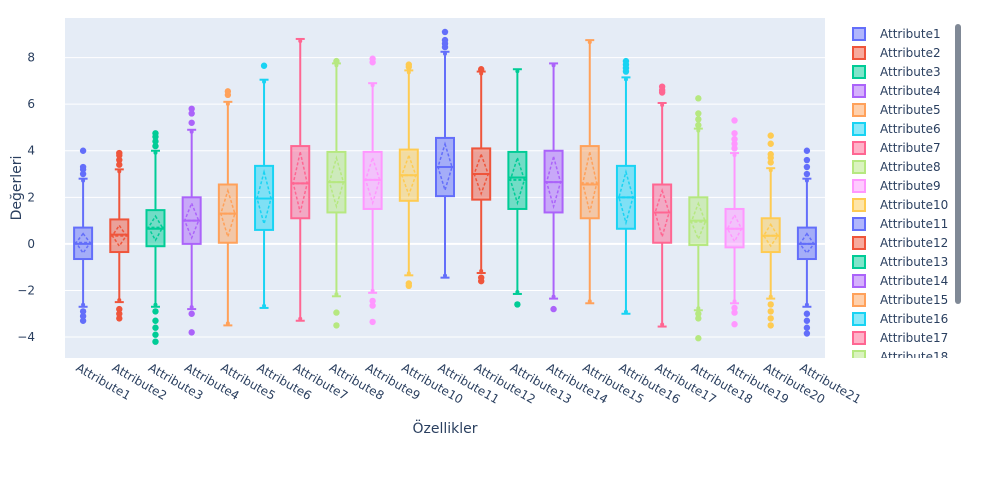  I want to click on legend-item-attribute9: Attribute9, so click(896, 186).